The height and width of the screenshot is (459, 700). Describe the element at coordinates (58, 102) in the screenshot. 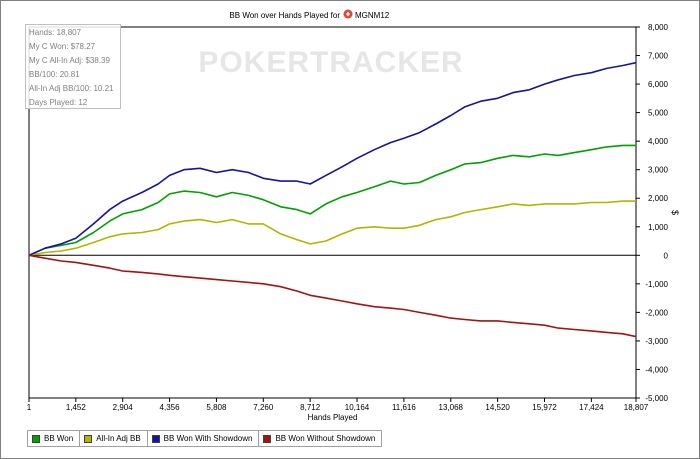

I see `stats-line: Days Played: 12` at that location.